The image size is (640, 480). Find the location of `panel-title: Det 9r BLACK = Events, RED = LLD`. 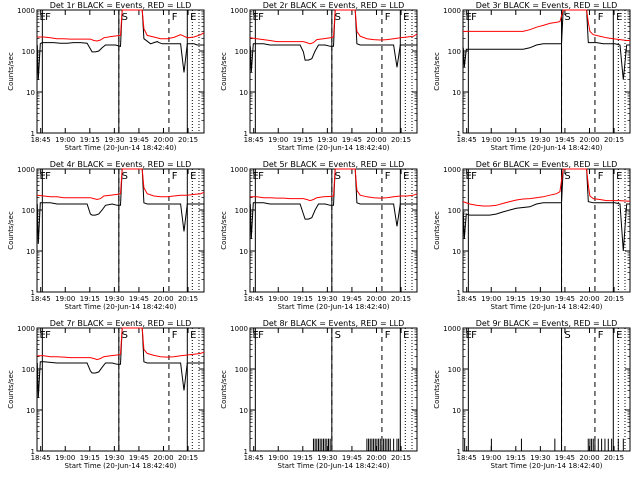

panel-title: Det 9r BLACK = Events, RED = LLD is located at coordinates (547, 323).